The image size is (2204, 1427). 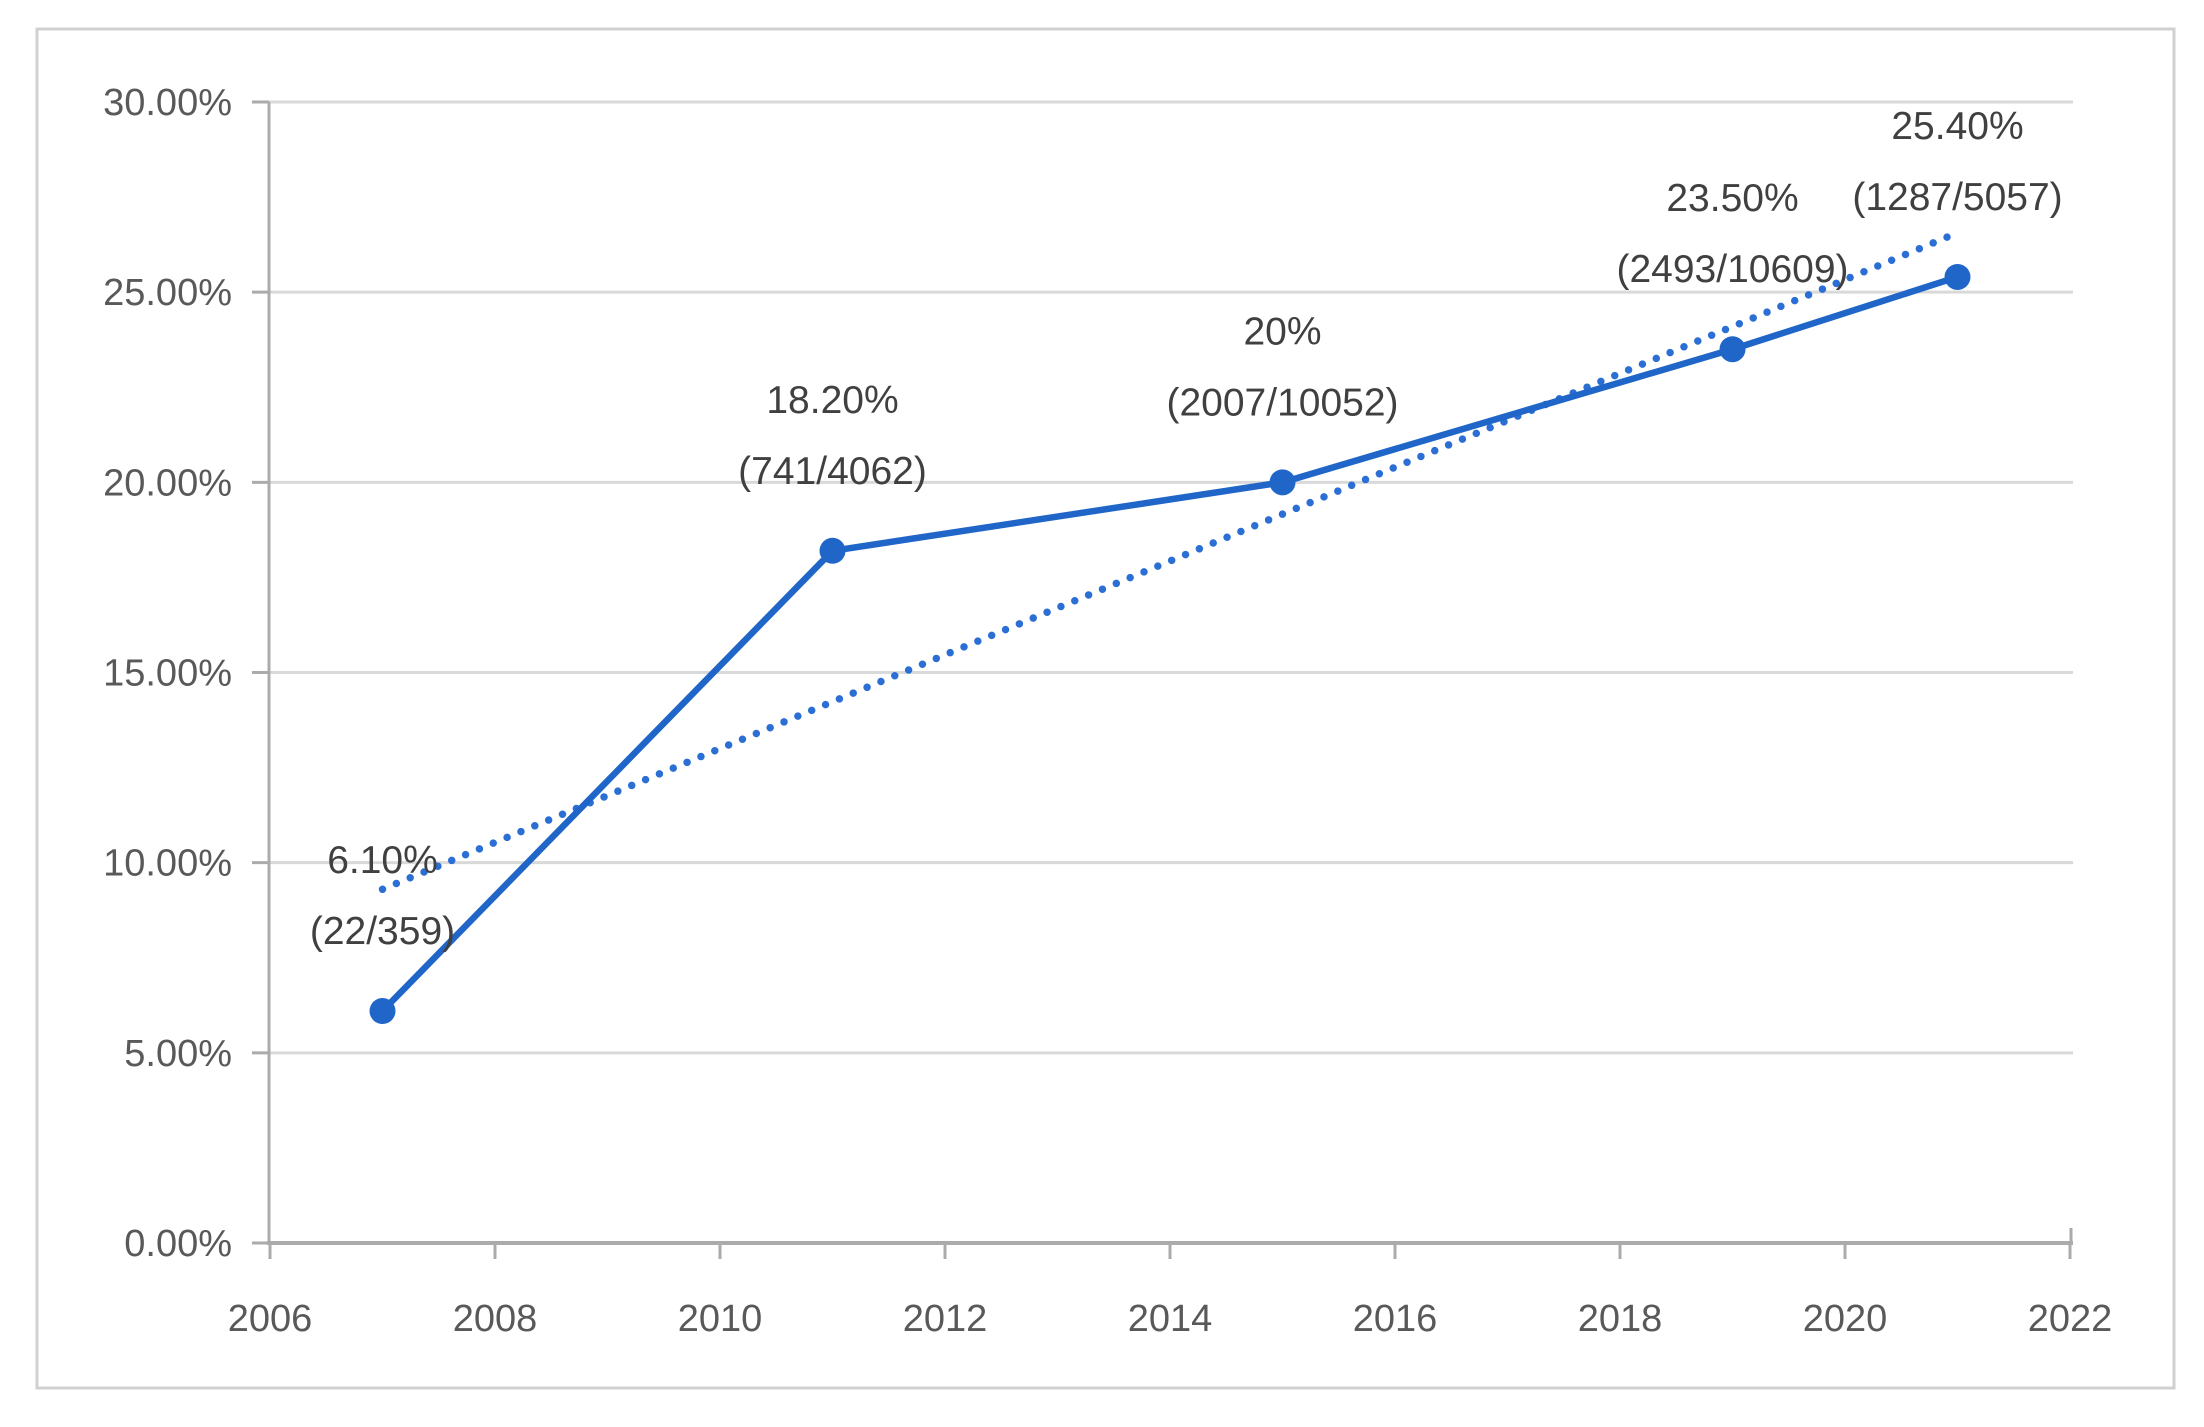 I want to click on x-tick-label-2020: 2020, so click(x=1845, y=1319).